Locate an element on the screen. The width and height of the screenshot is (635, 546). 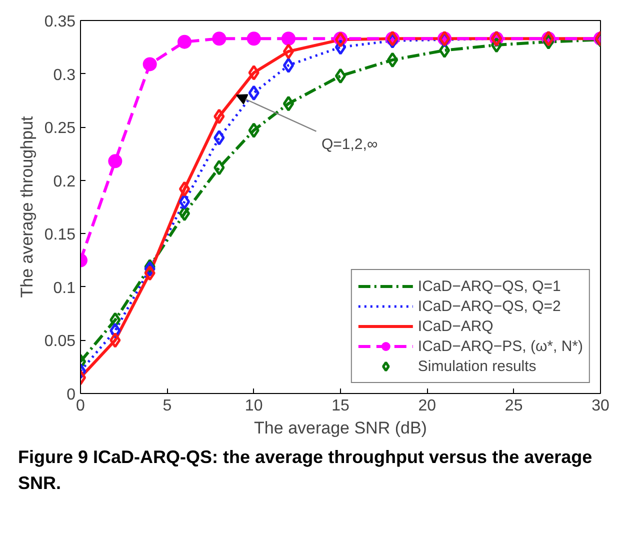
x-tick-label: 20 is located at coordinates (427, 406).